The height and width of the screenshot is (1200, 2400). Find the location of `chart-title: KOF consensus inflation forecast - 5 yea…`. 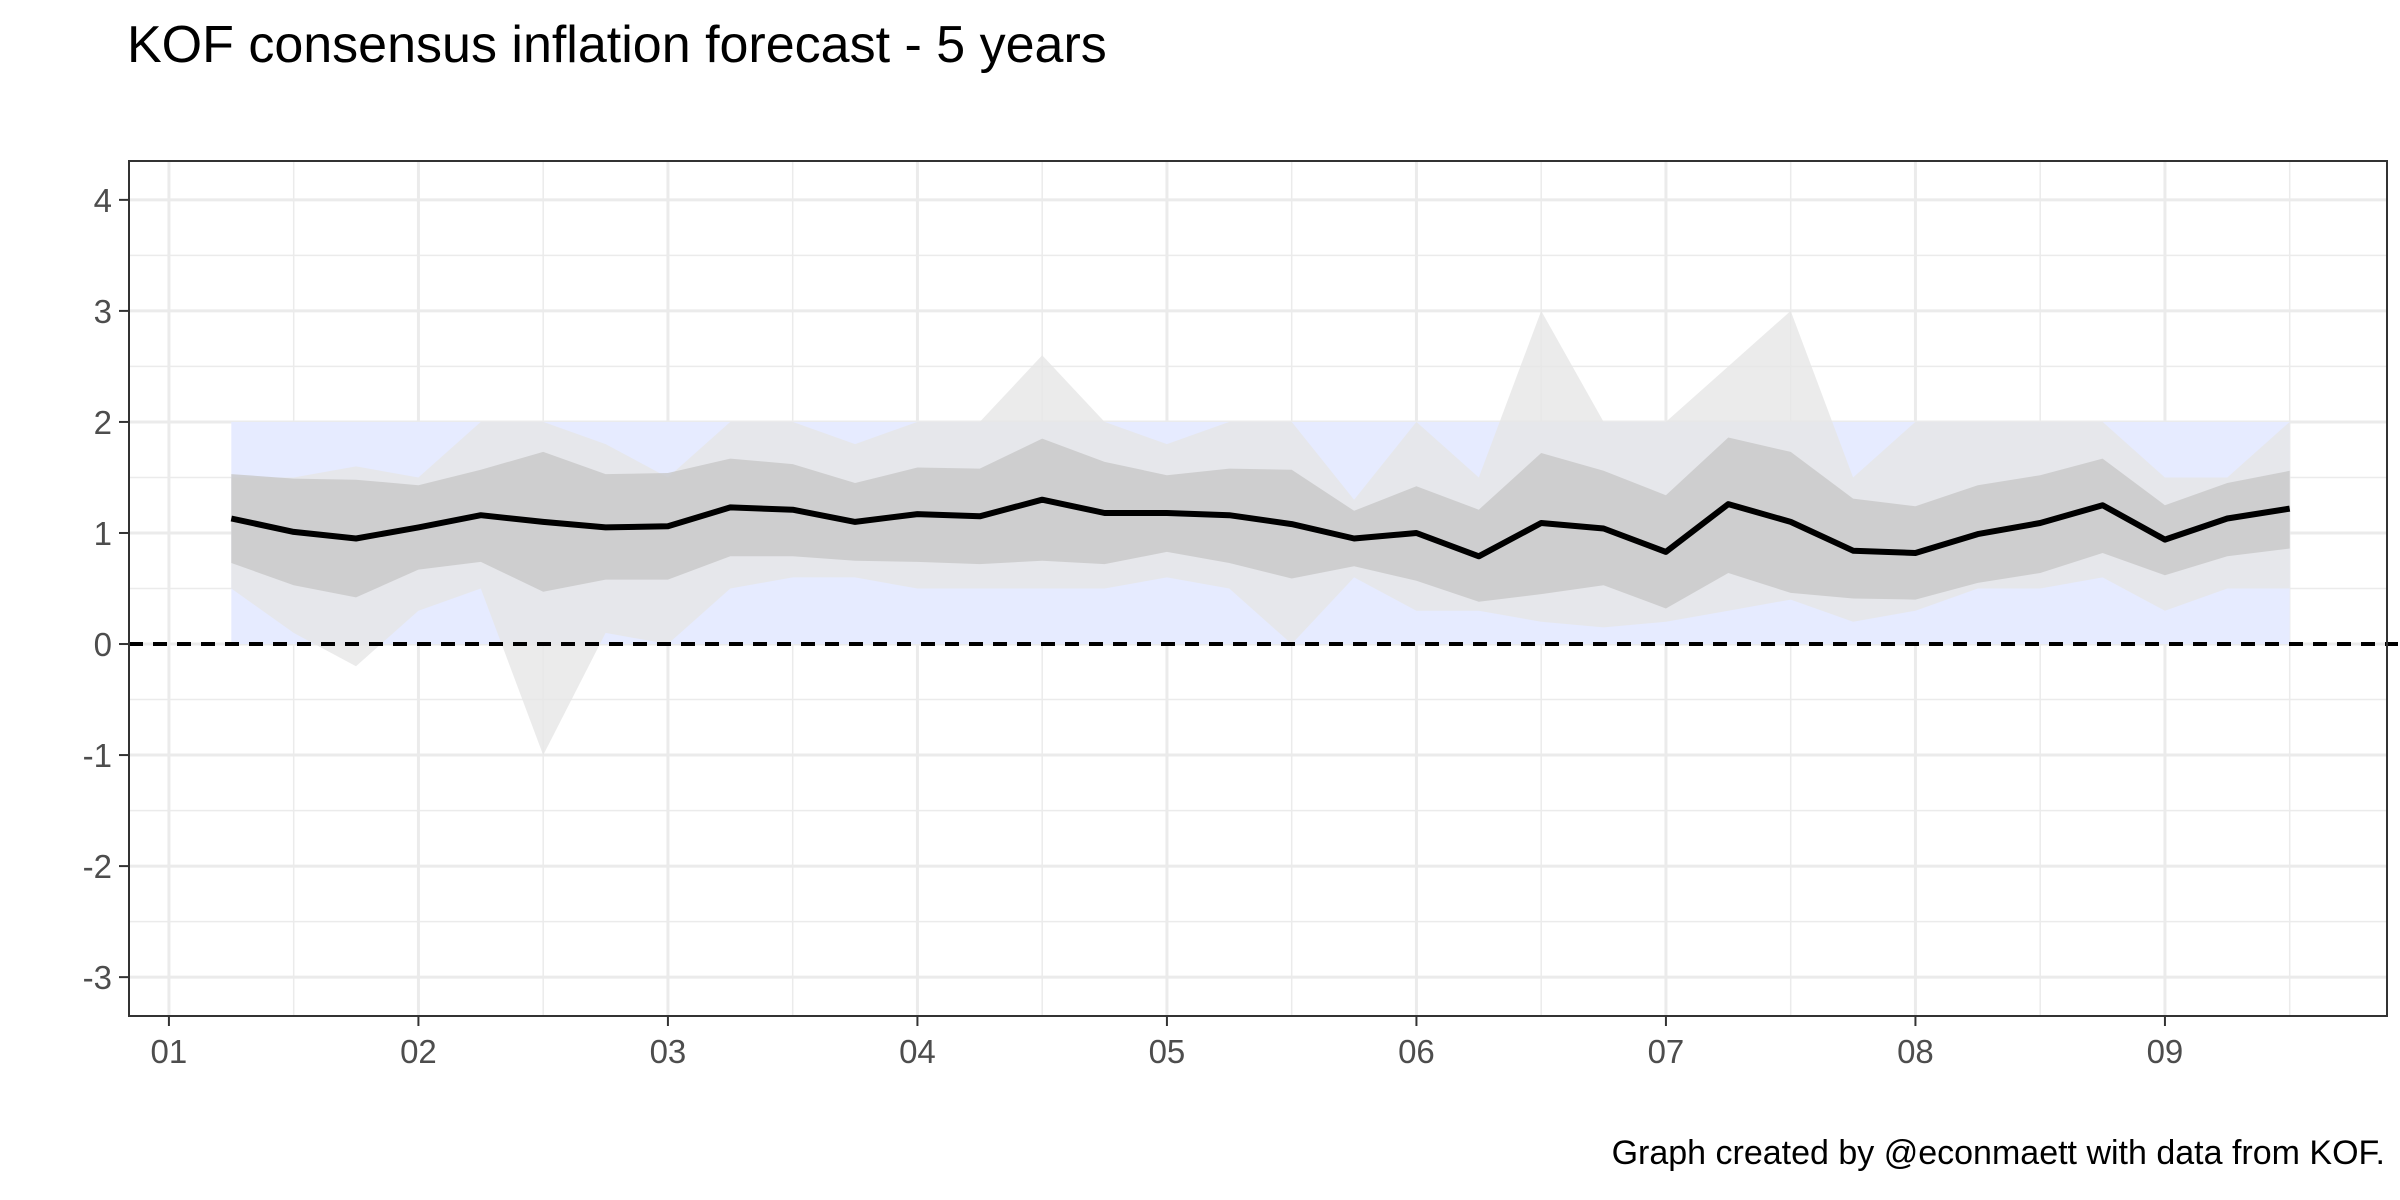

chart-title: KOF consensus inflation forecast - 5 yea… is located at coordinates (617, 45).